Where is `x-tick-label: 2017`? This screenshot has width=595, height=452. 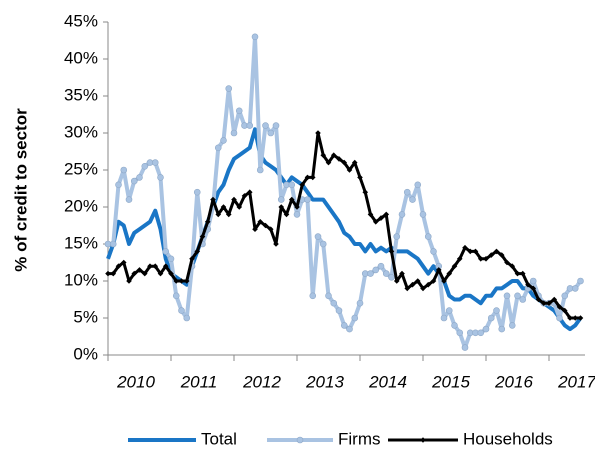 x-tick-label: 2017 is located at coordinates (576, 381).